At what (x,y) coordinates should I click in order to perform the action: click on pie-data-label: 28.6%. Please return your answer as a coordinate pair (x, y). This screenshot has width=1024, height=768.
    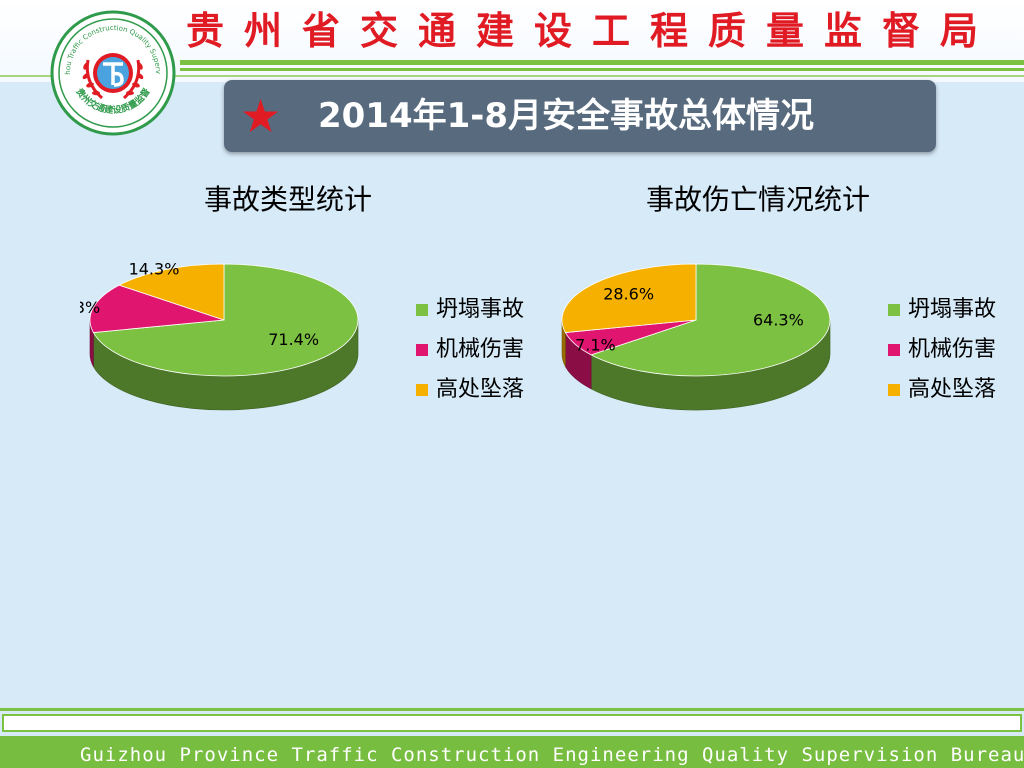
    Looking at the image, I should click on (628, 294).